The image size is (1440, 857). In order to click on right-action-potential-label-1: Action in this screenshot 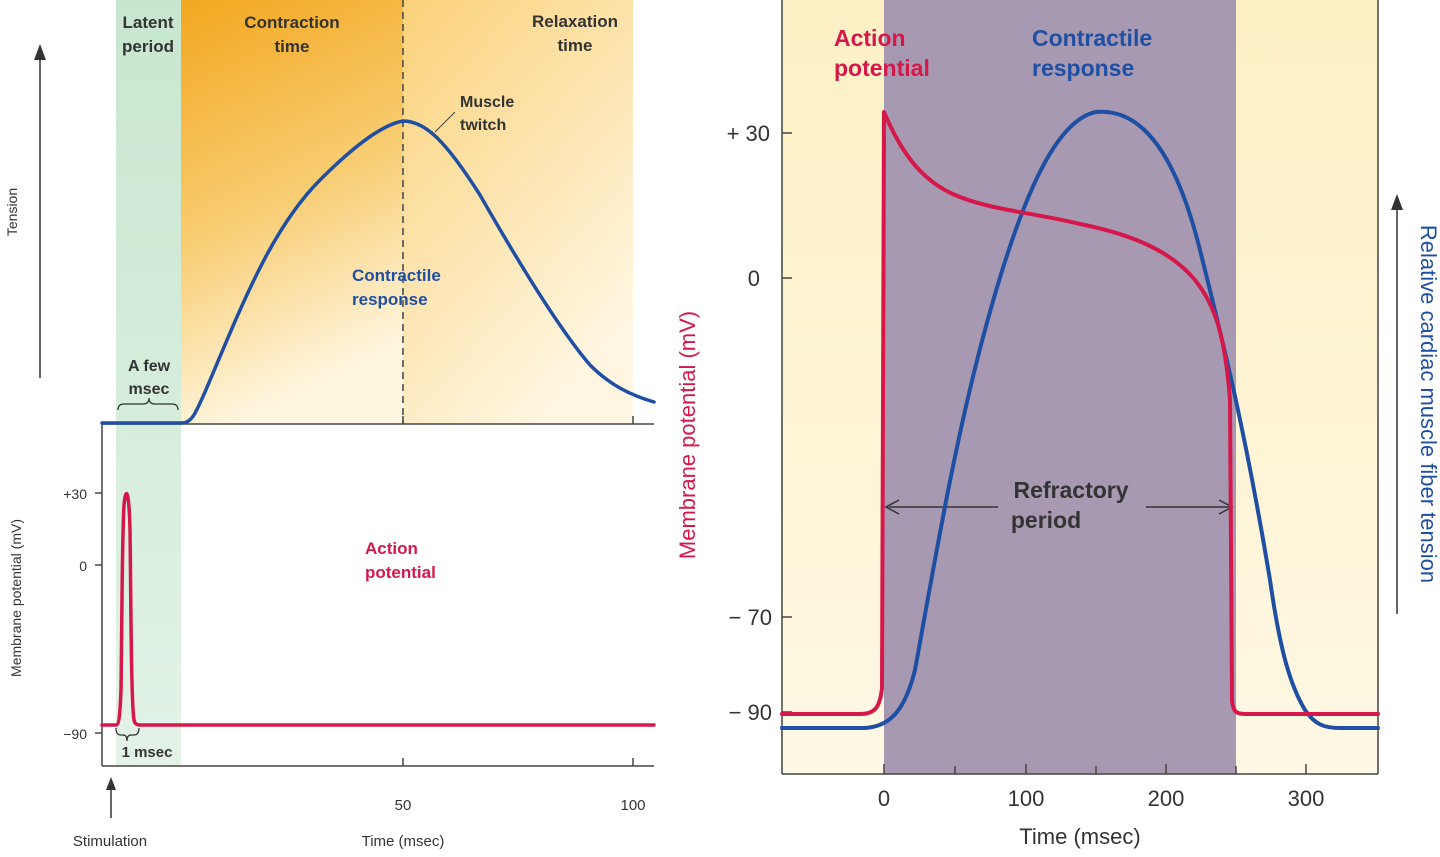, I will do `click(870, 38)`.